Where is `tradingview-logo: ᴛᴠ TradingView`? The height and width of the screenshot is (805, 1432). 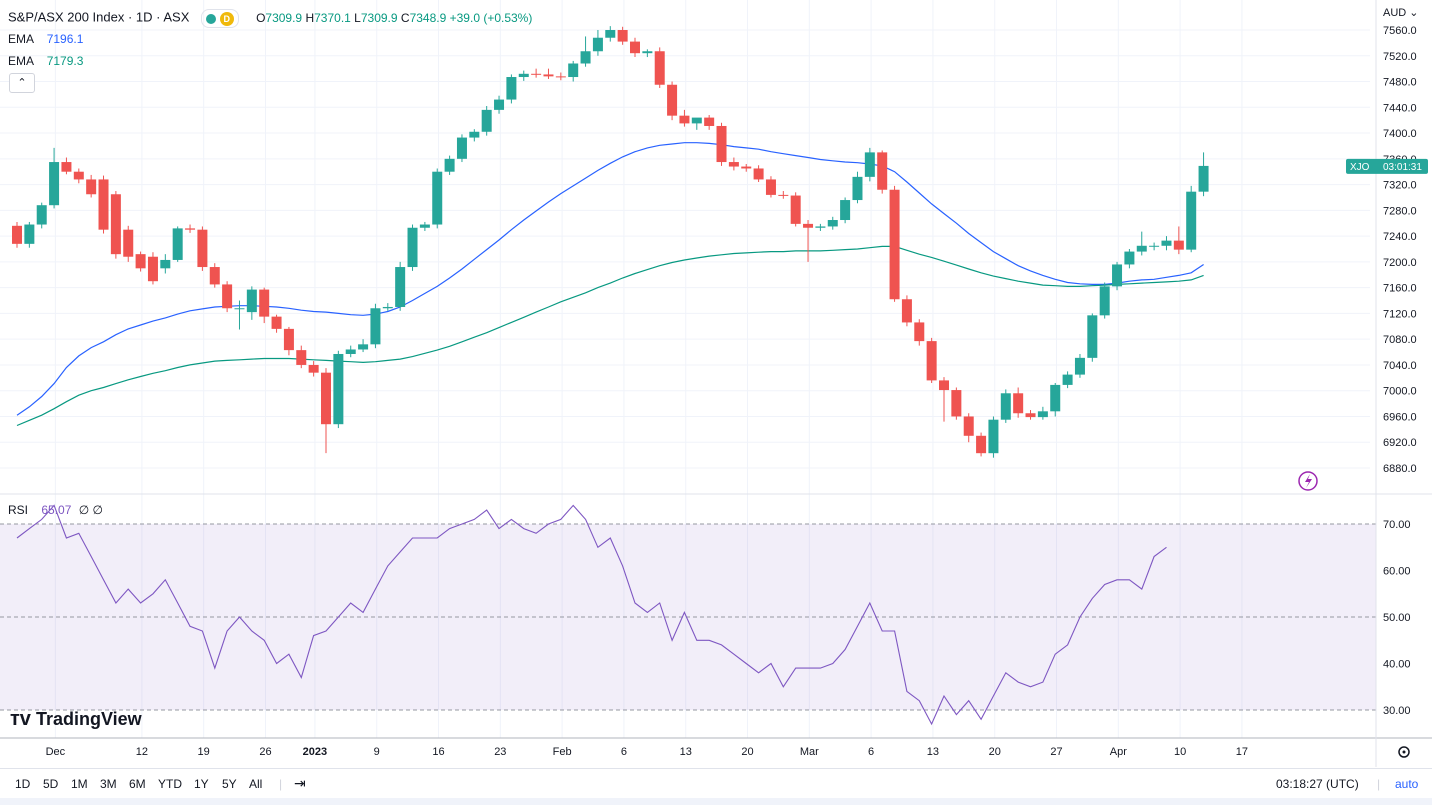
tradingview-logo: ᴛᴠ TradingView is located at coordinates (76, 719).